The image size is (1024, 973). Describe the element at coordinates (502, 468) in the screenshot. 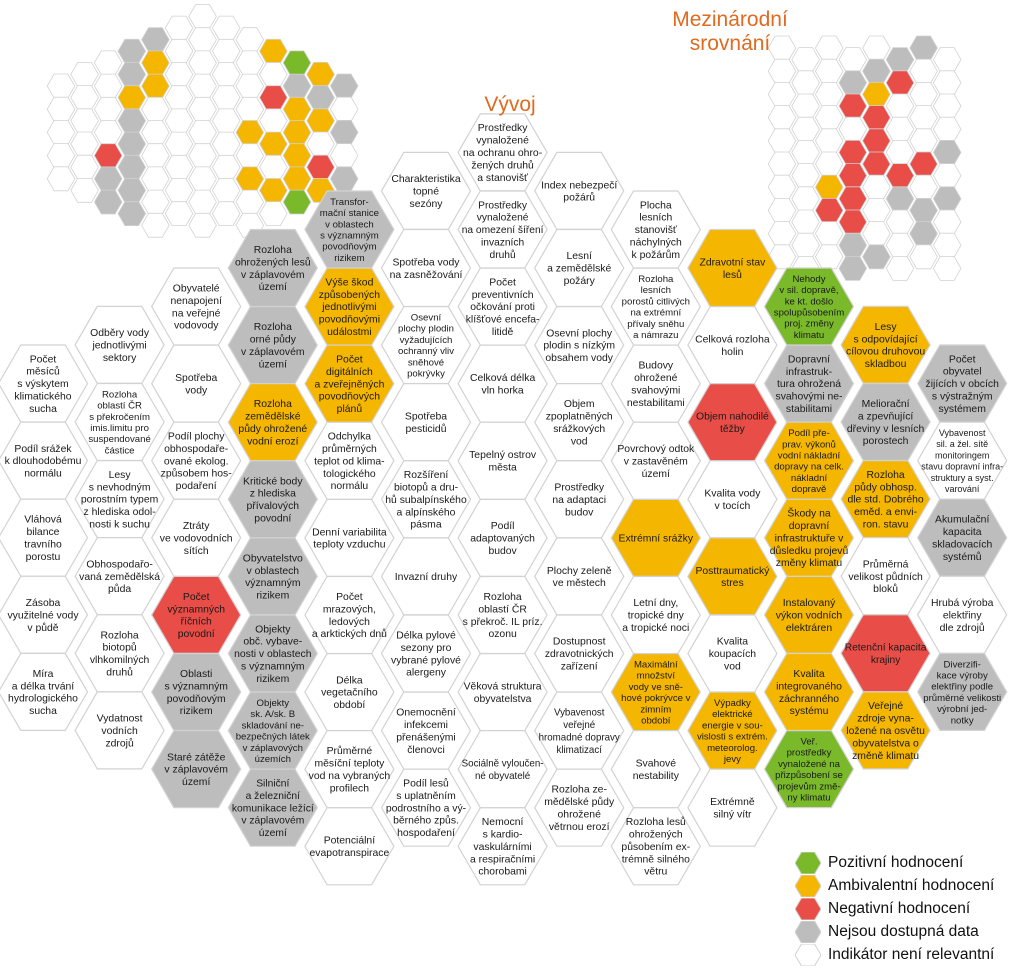

I see `indicator-label-line: města` at that location.